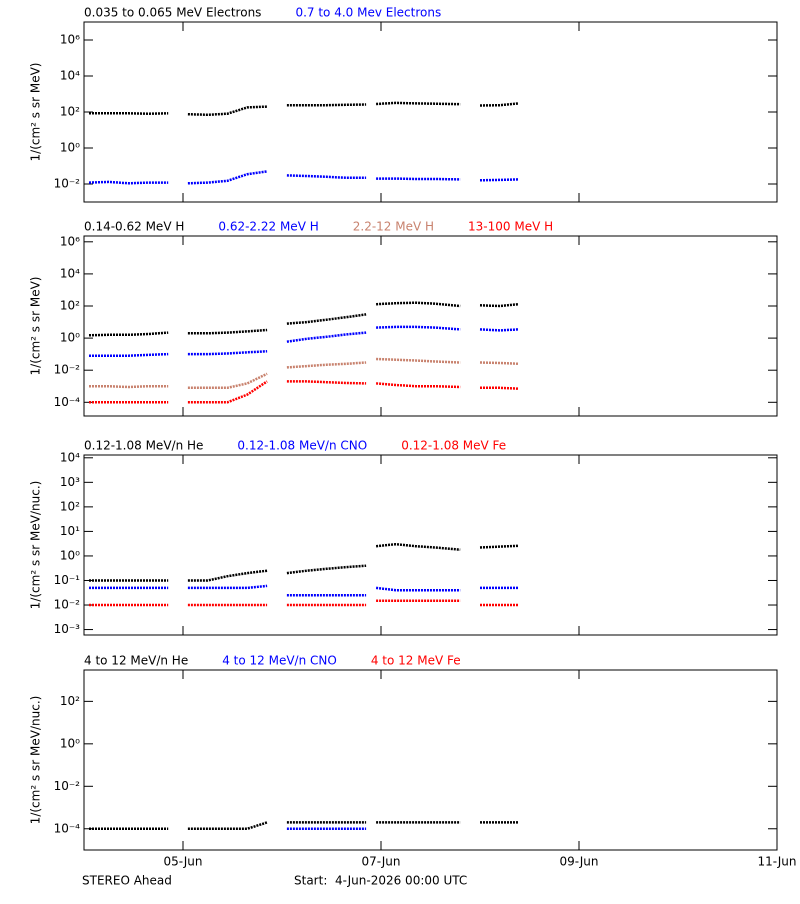 This screenshot has height=904, width=800. What do you see at coordinates (453, 446) in the screenshot?
I see `legend-entry: 0.12-1.08 MeV Fe` at bounding box center [453, 446].